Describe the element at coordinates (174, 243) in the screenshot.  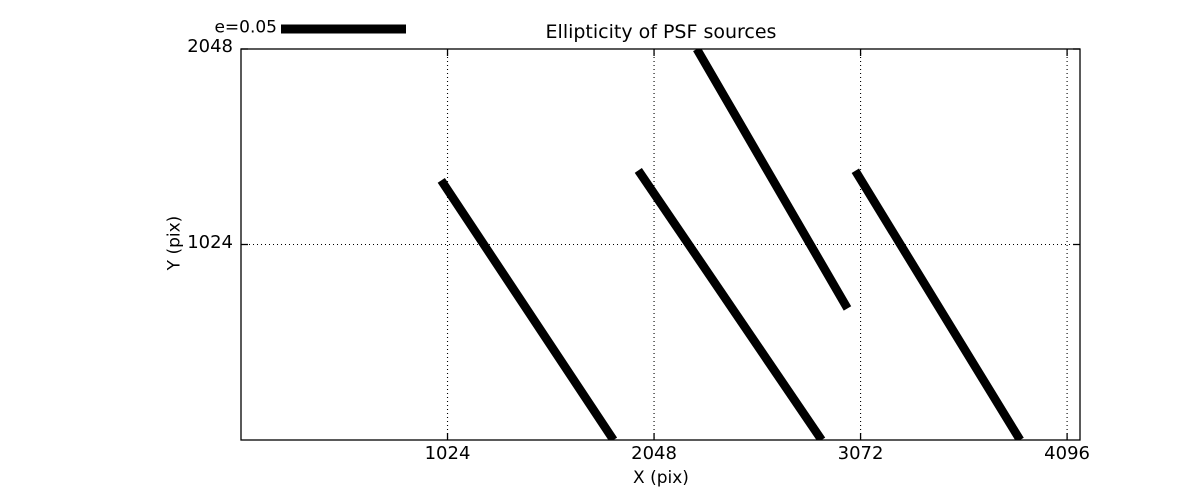
I see `y-axis-label: Y (pix)` at that location.